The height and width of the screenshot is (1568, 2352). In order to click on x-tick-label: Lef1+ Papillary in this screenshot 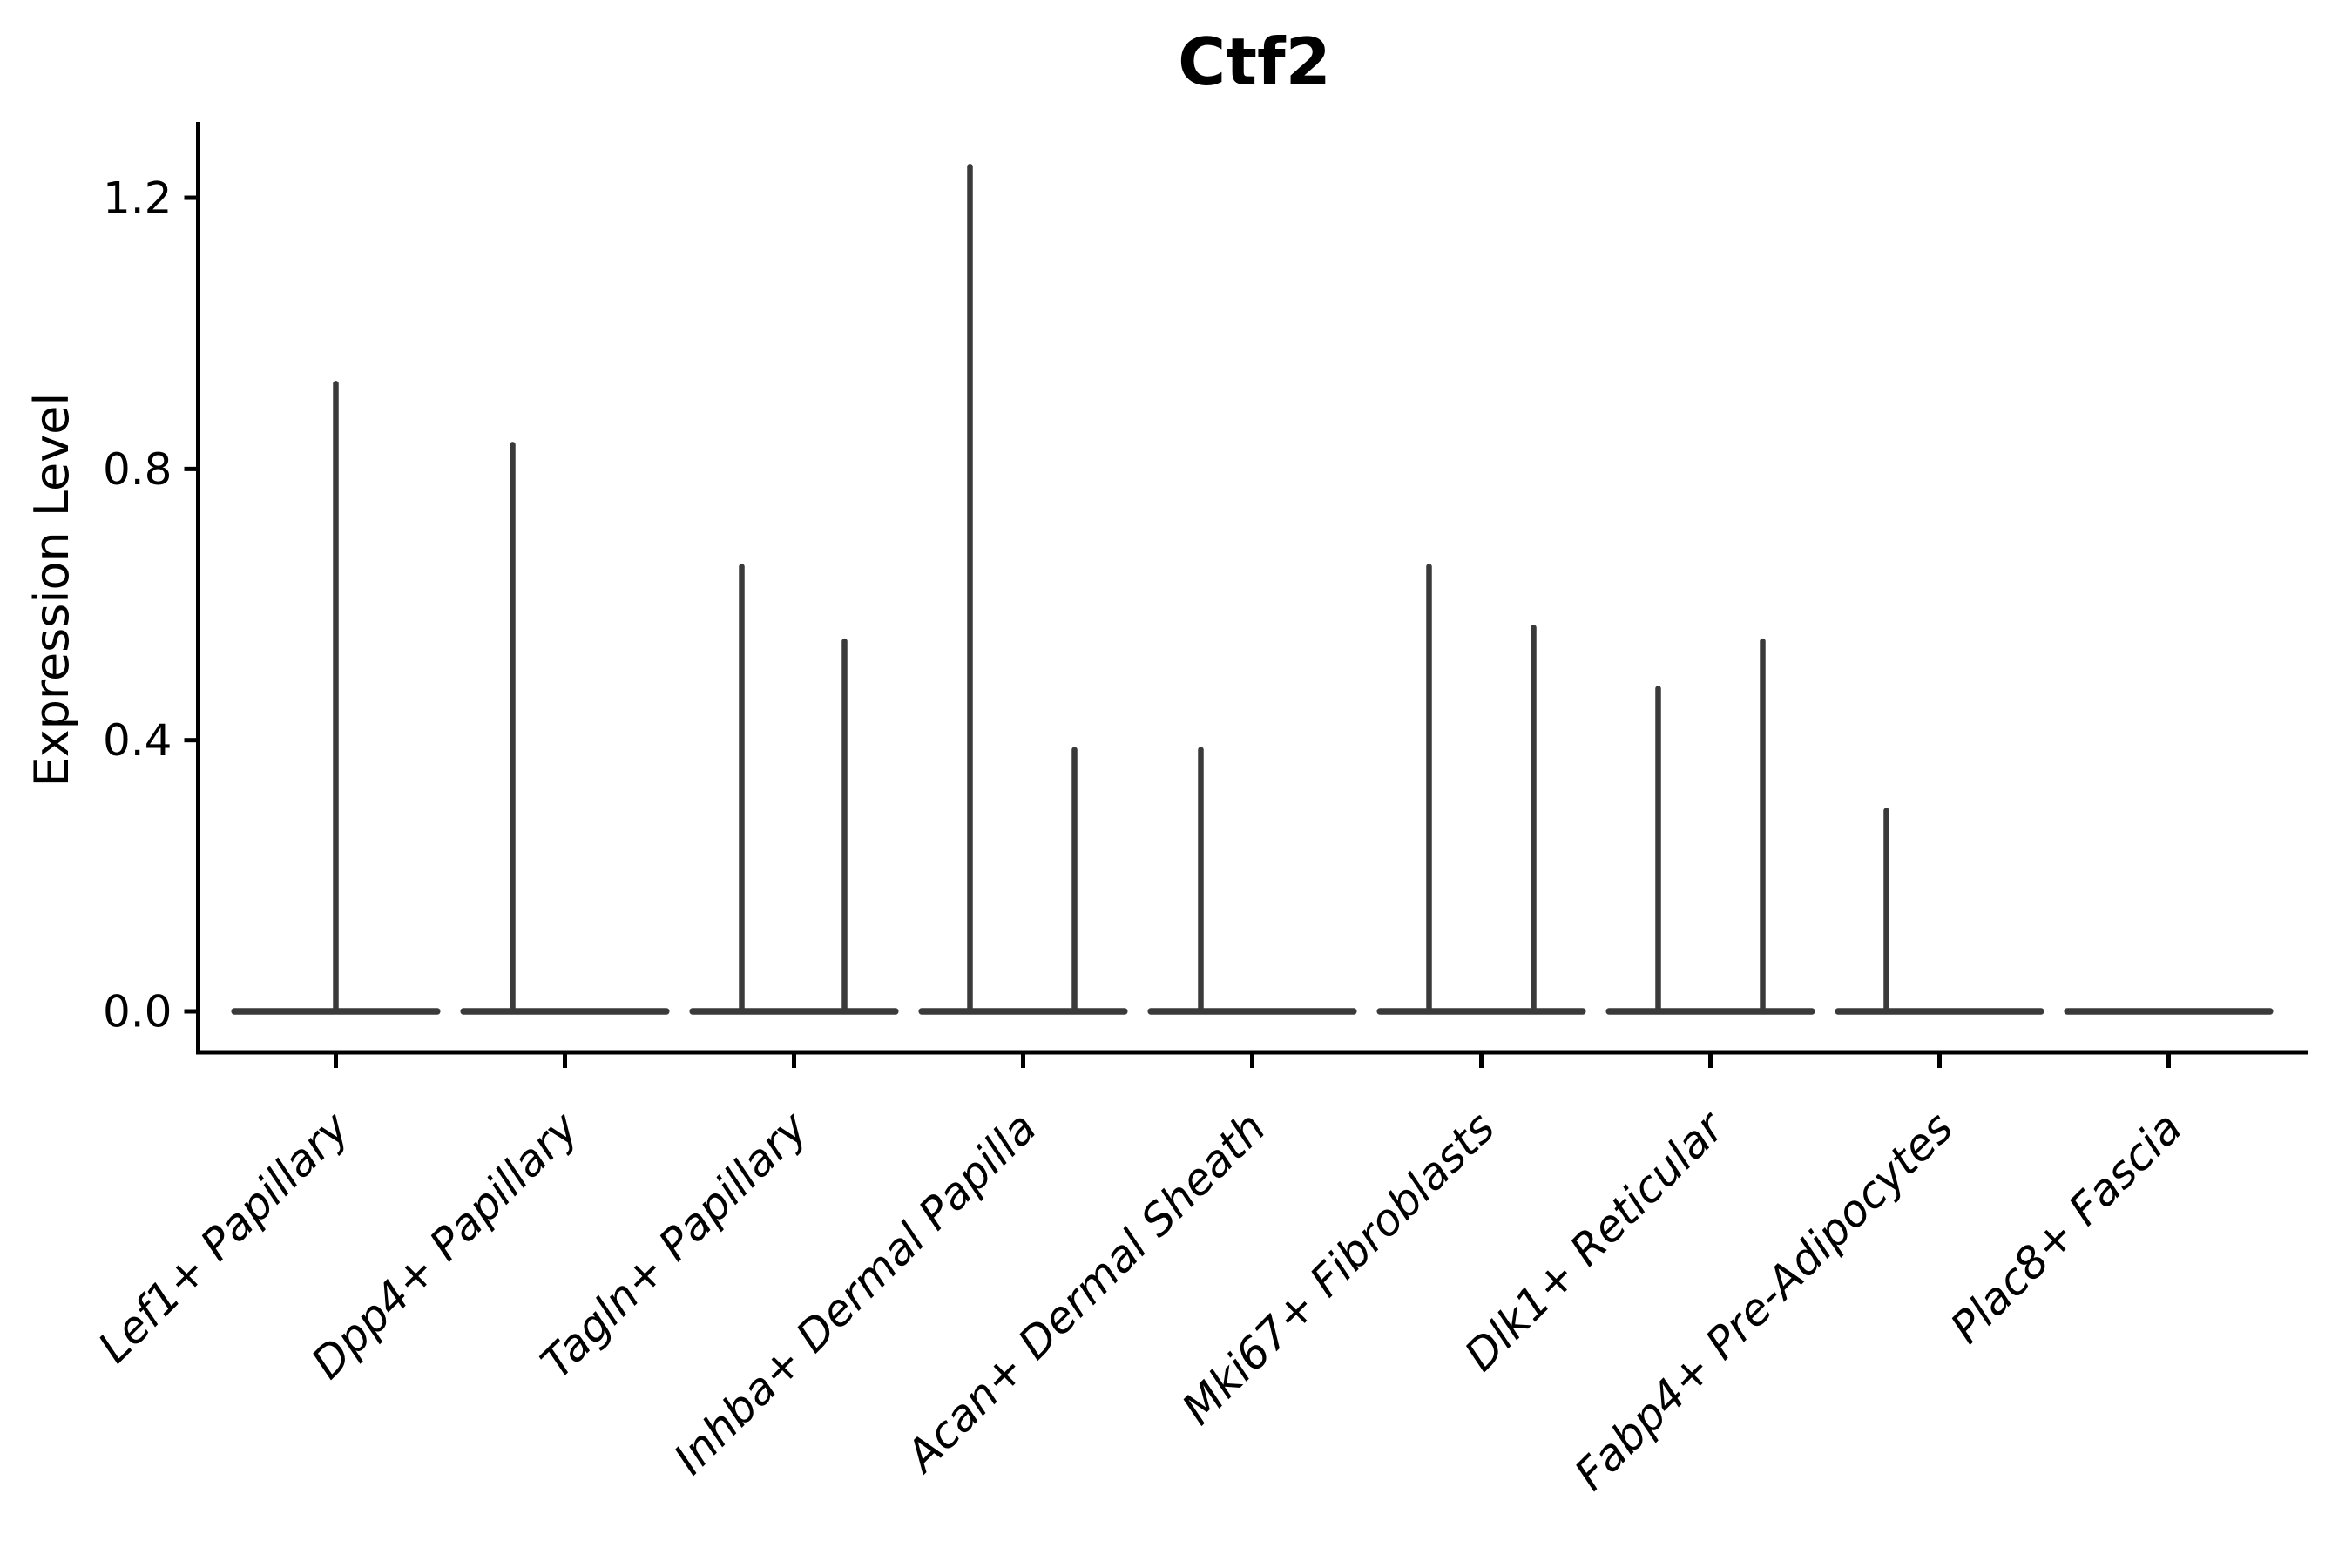, I will do `click(225, 1236)`.